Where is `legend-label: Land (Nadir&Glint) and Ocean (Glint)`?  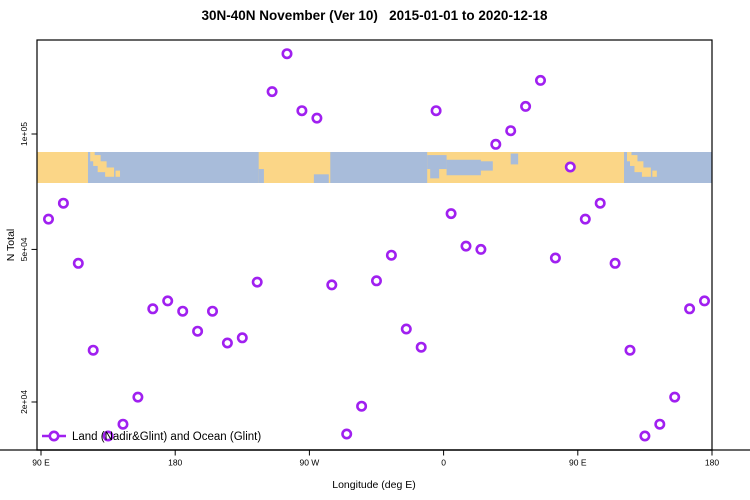 legend-label: Land (Nadir&Glint) and Ocean (Glint) is located at coordinates (166, 437).